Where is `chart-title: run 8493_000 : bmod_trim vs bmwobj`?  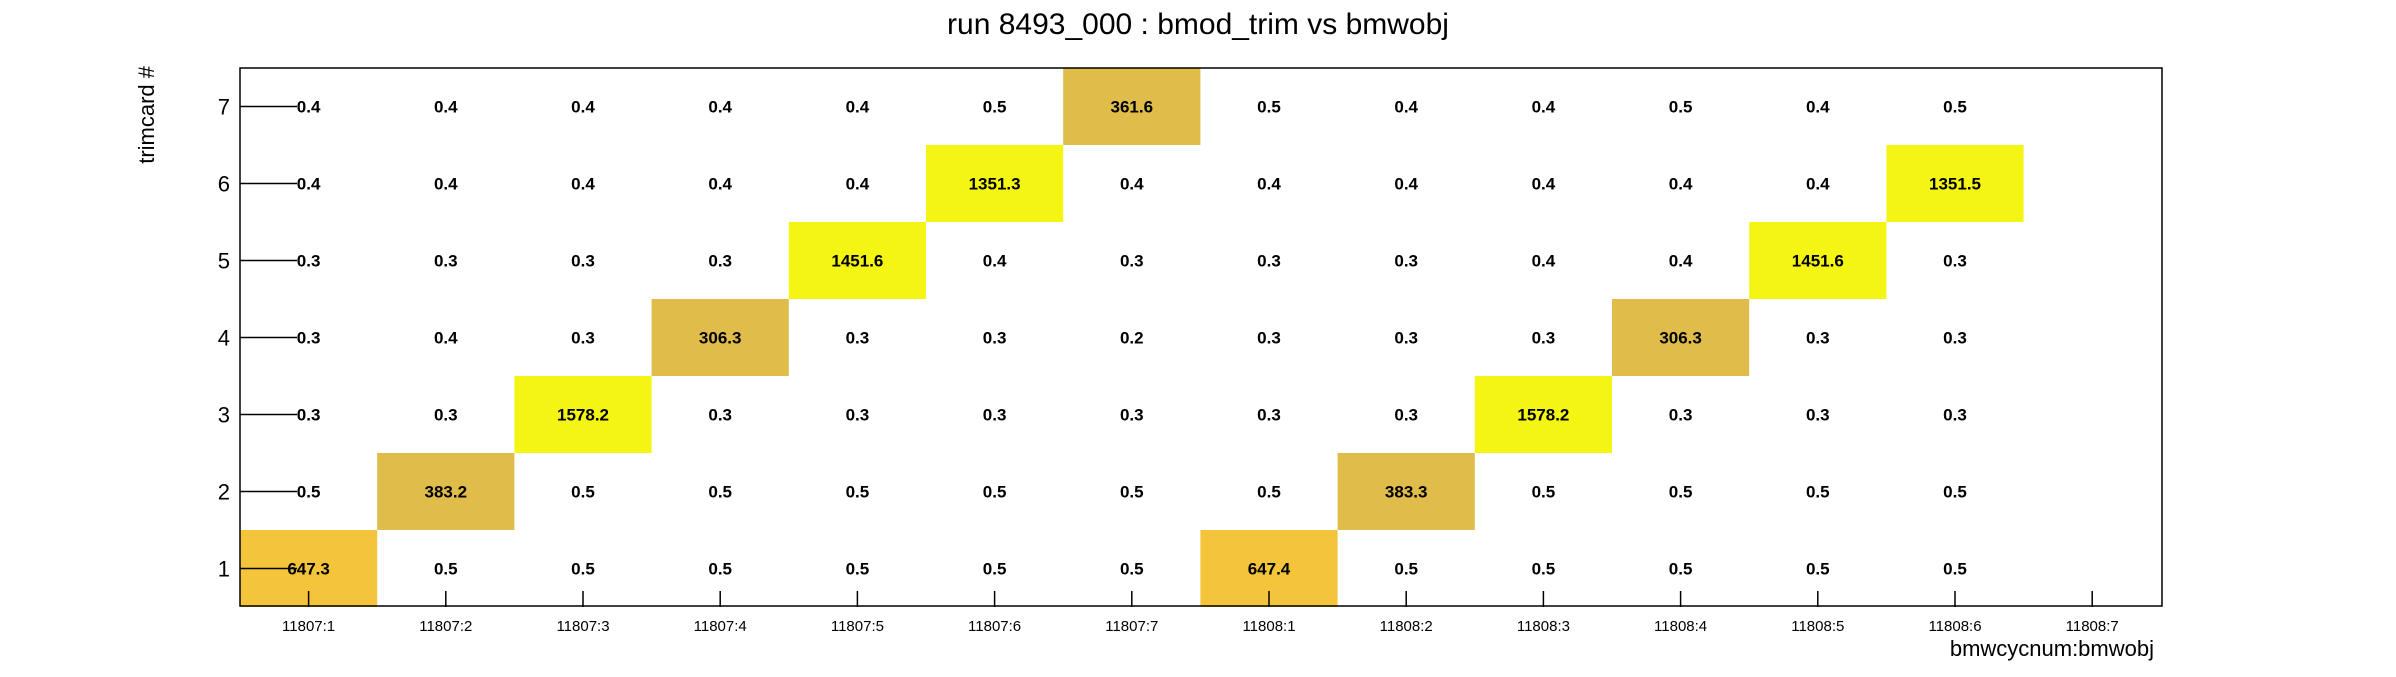
chart-title: run 8493_000 : bmod_trim vs bmwobj is located at coordinates (1198, 24).